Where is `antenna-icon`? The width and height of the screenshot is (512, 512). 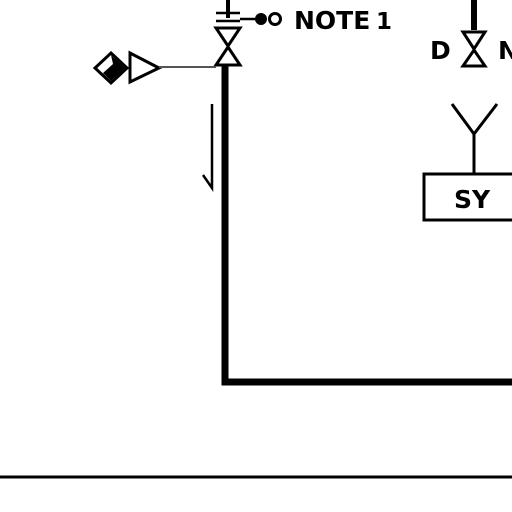
antenna-icon is located at coordinates (474, 138).